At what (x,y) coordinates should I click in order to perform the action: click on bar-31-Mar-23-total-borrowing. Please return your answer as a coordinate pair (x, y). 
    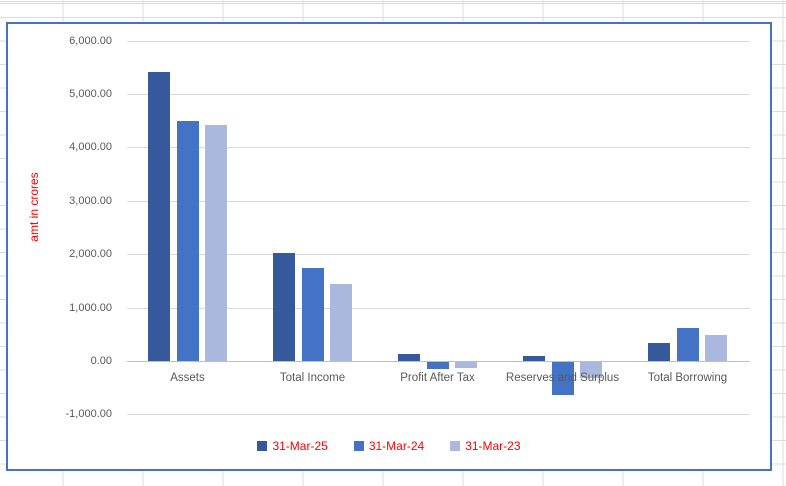
    Looking at the image, I should click on (716, 347).